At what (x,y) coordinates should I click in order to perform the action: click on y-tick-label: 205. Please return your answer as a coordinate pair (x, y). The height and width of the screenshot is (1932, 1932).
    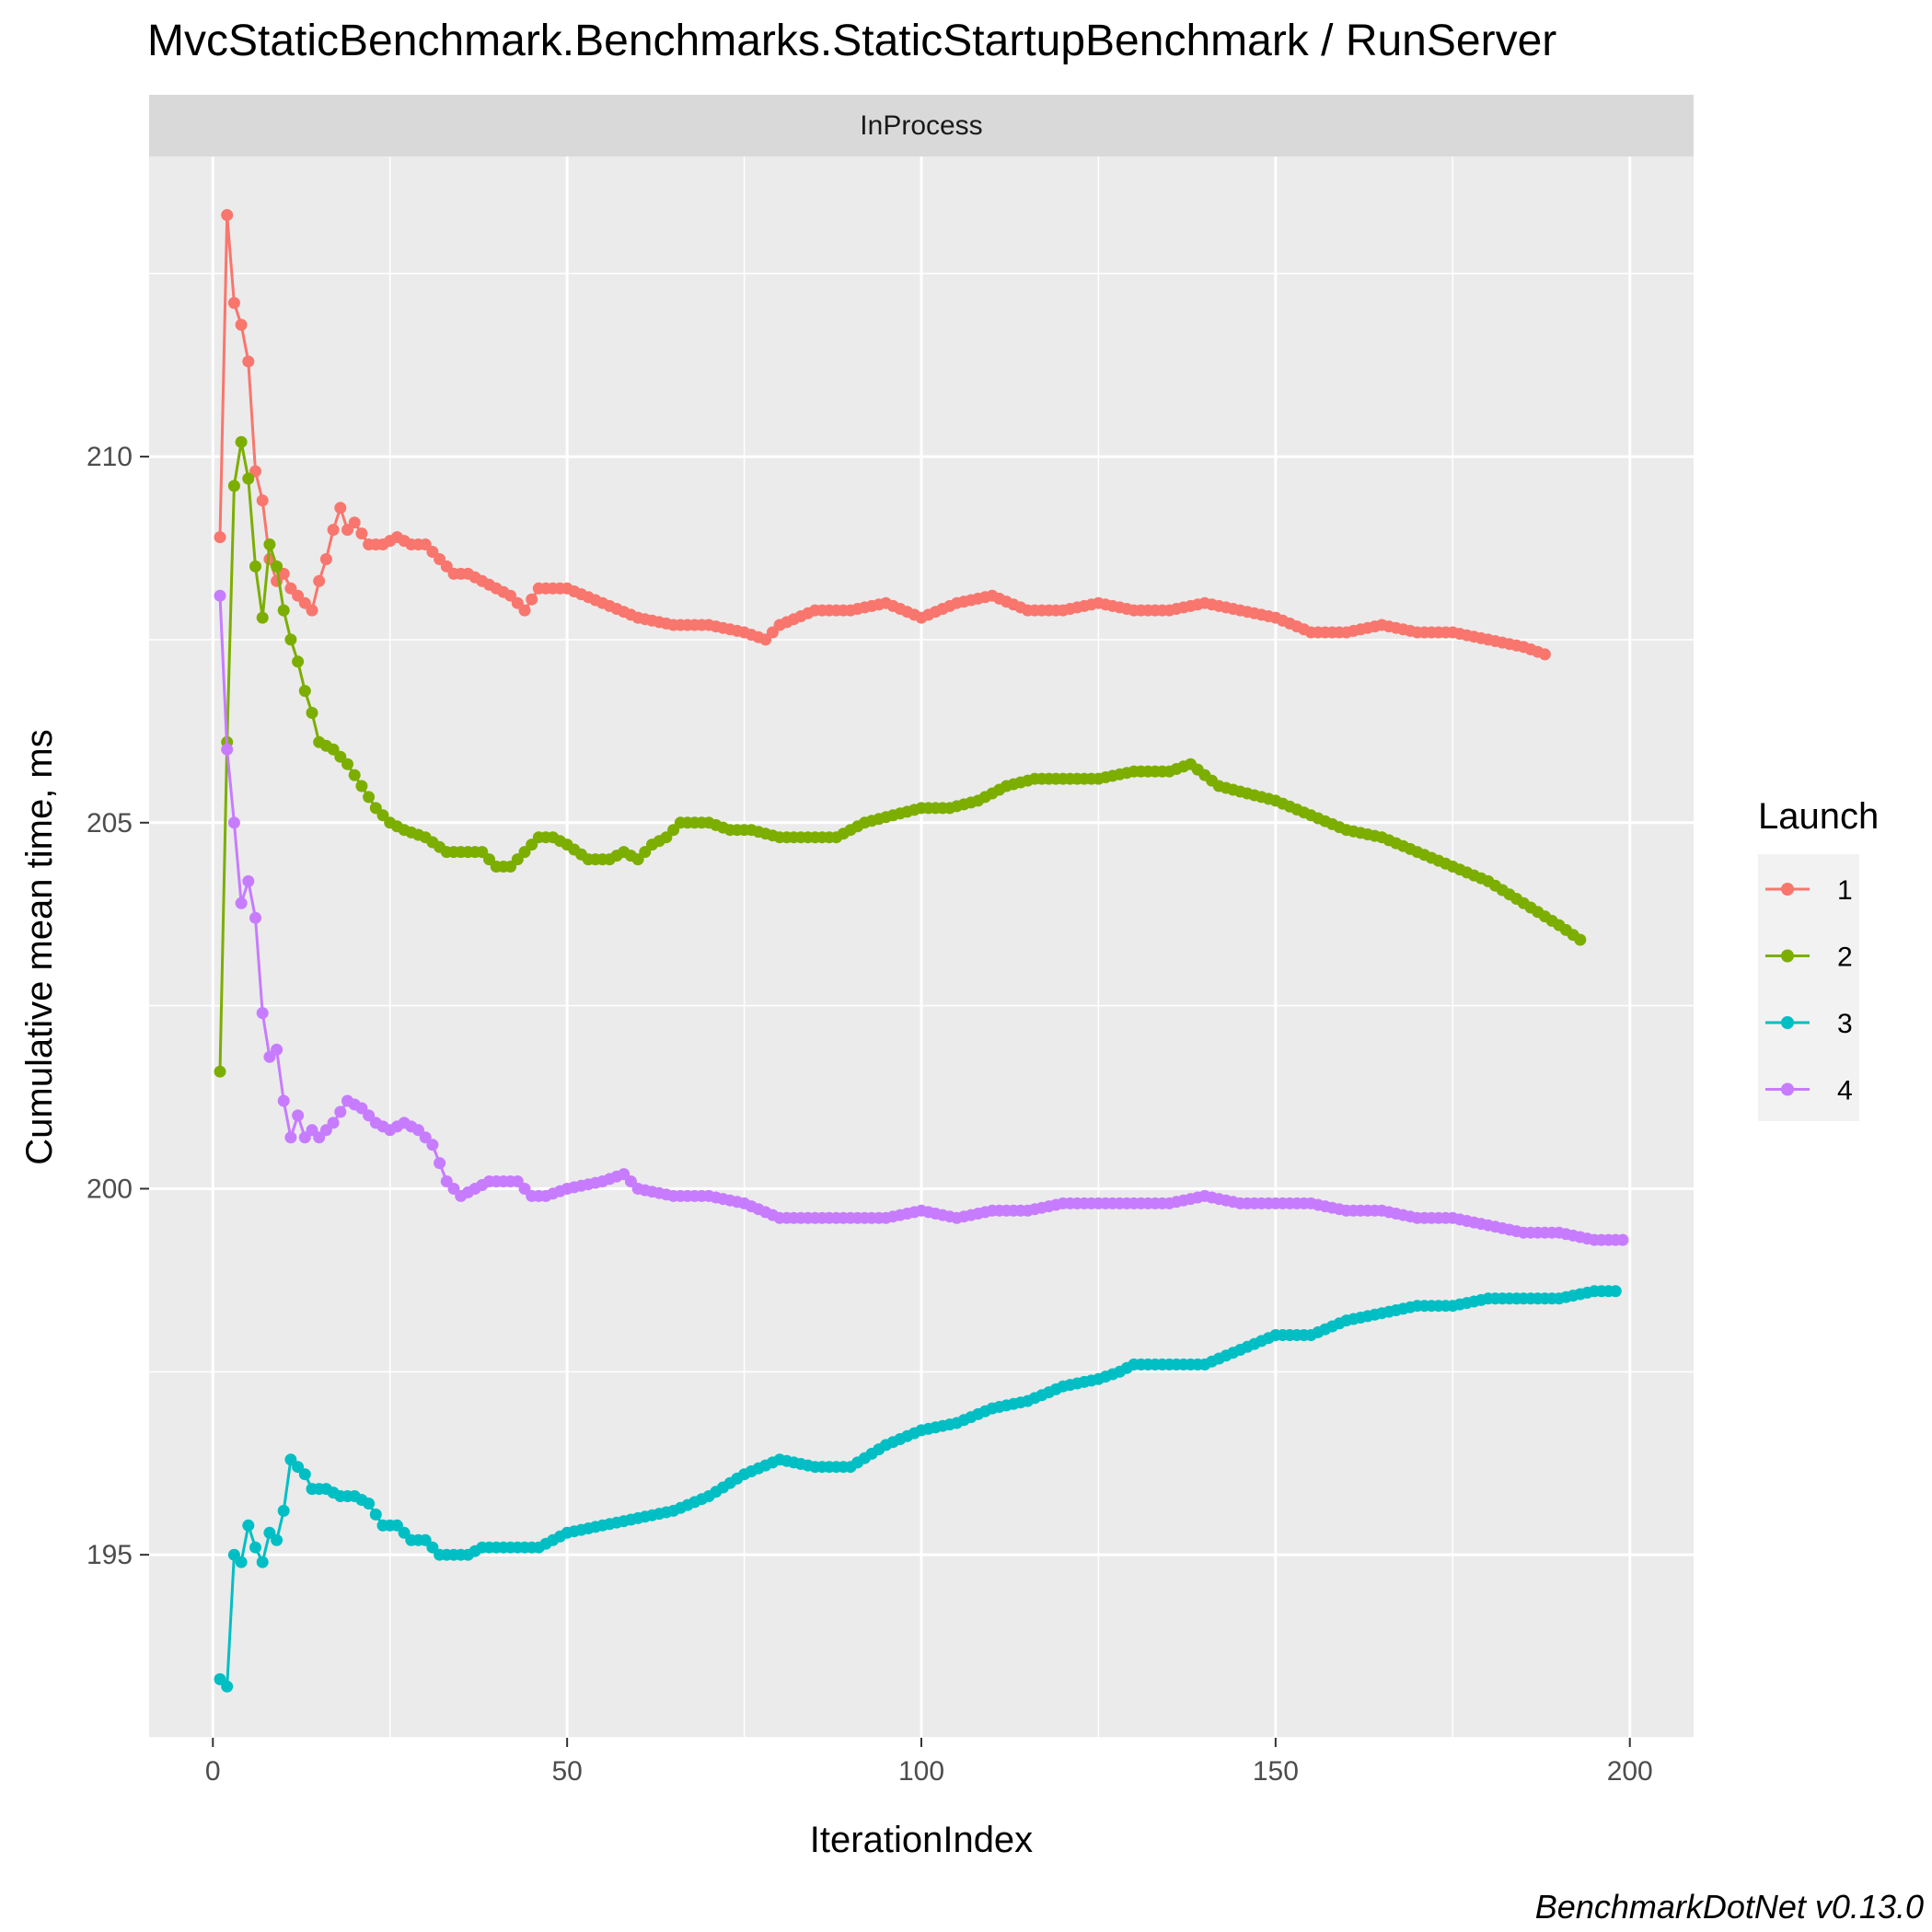
    Looking at the image, I should click on (110, 824).